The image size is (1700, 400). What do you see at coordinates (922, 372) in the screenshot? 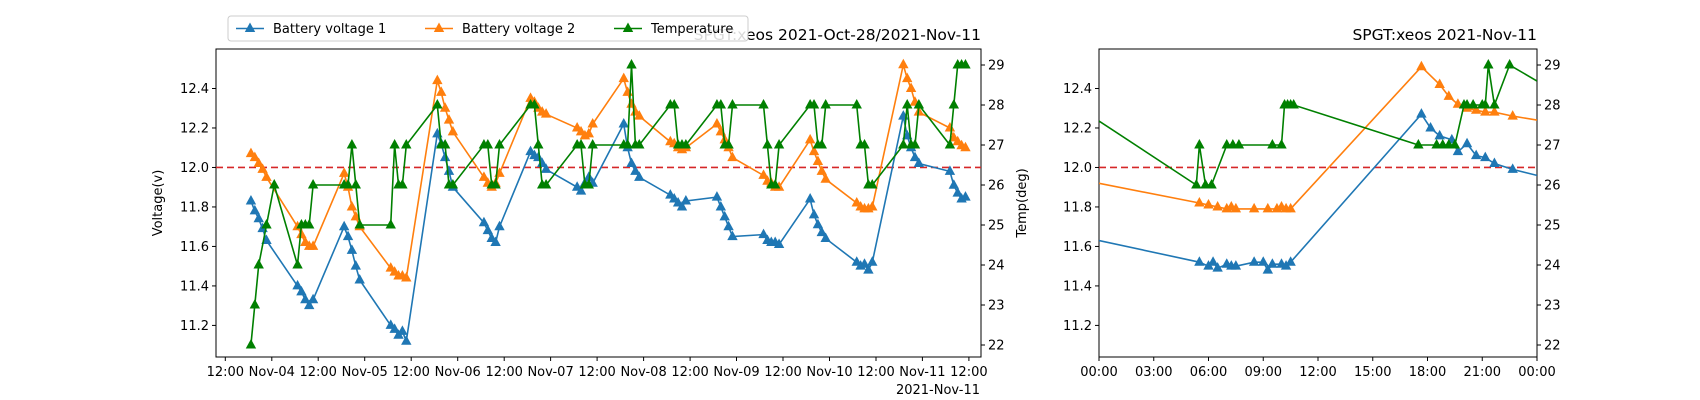
I see `x-tick-label: Nov-11` at bounding box center [922, 372].